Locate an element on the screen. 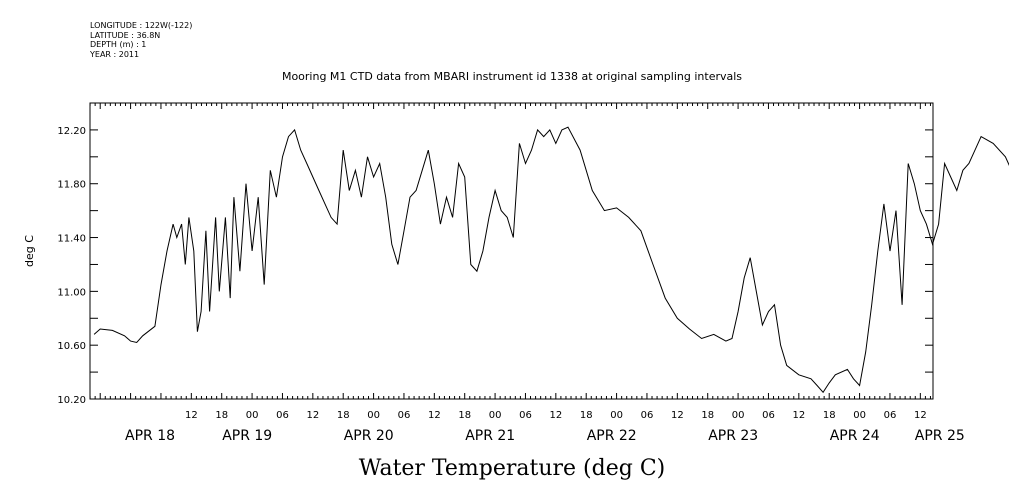 The image size is (1009, 504). y-tick-label: 12.20 is located at coordinates (71, 131).